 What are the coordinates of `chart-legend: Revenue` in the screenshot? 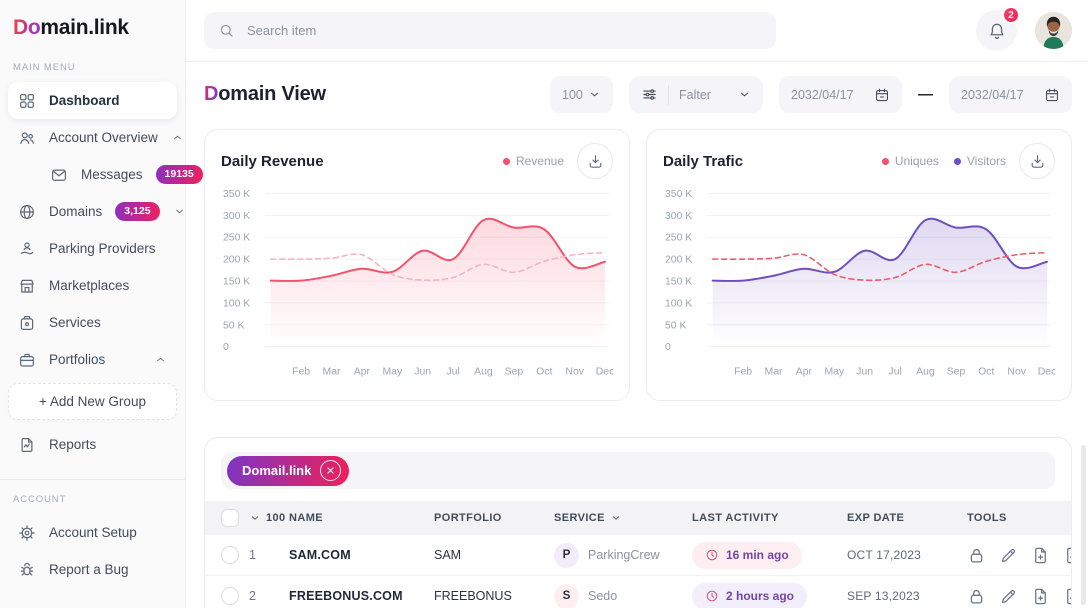 It's located at (533, 161).